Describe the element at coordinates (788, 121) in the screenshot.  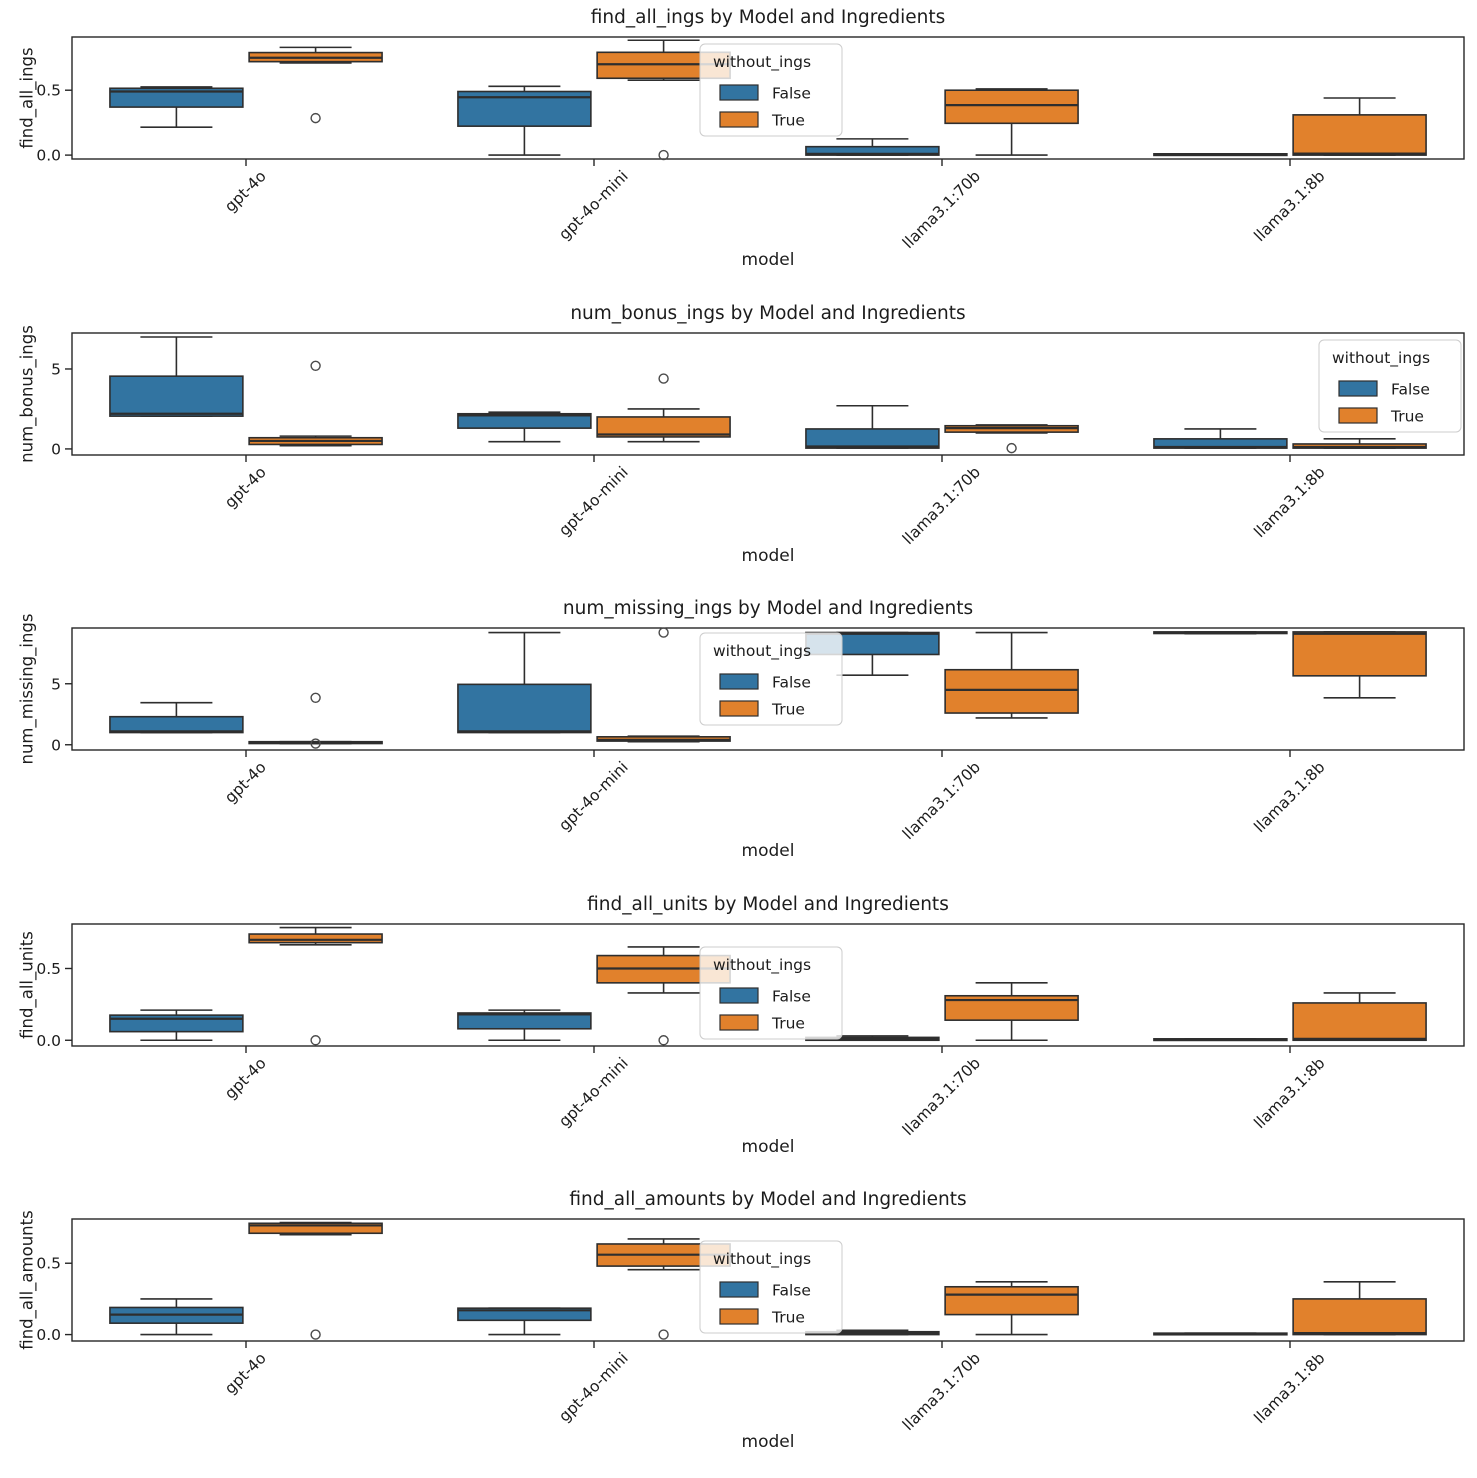
I see `legend-label-true: True` at that location.